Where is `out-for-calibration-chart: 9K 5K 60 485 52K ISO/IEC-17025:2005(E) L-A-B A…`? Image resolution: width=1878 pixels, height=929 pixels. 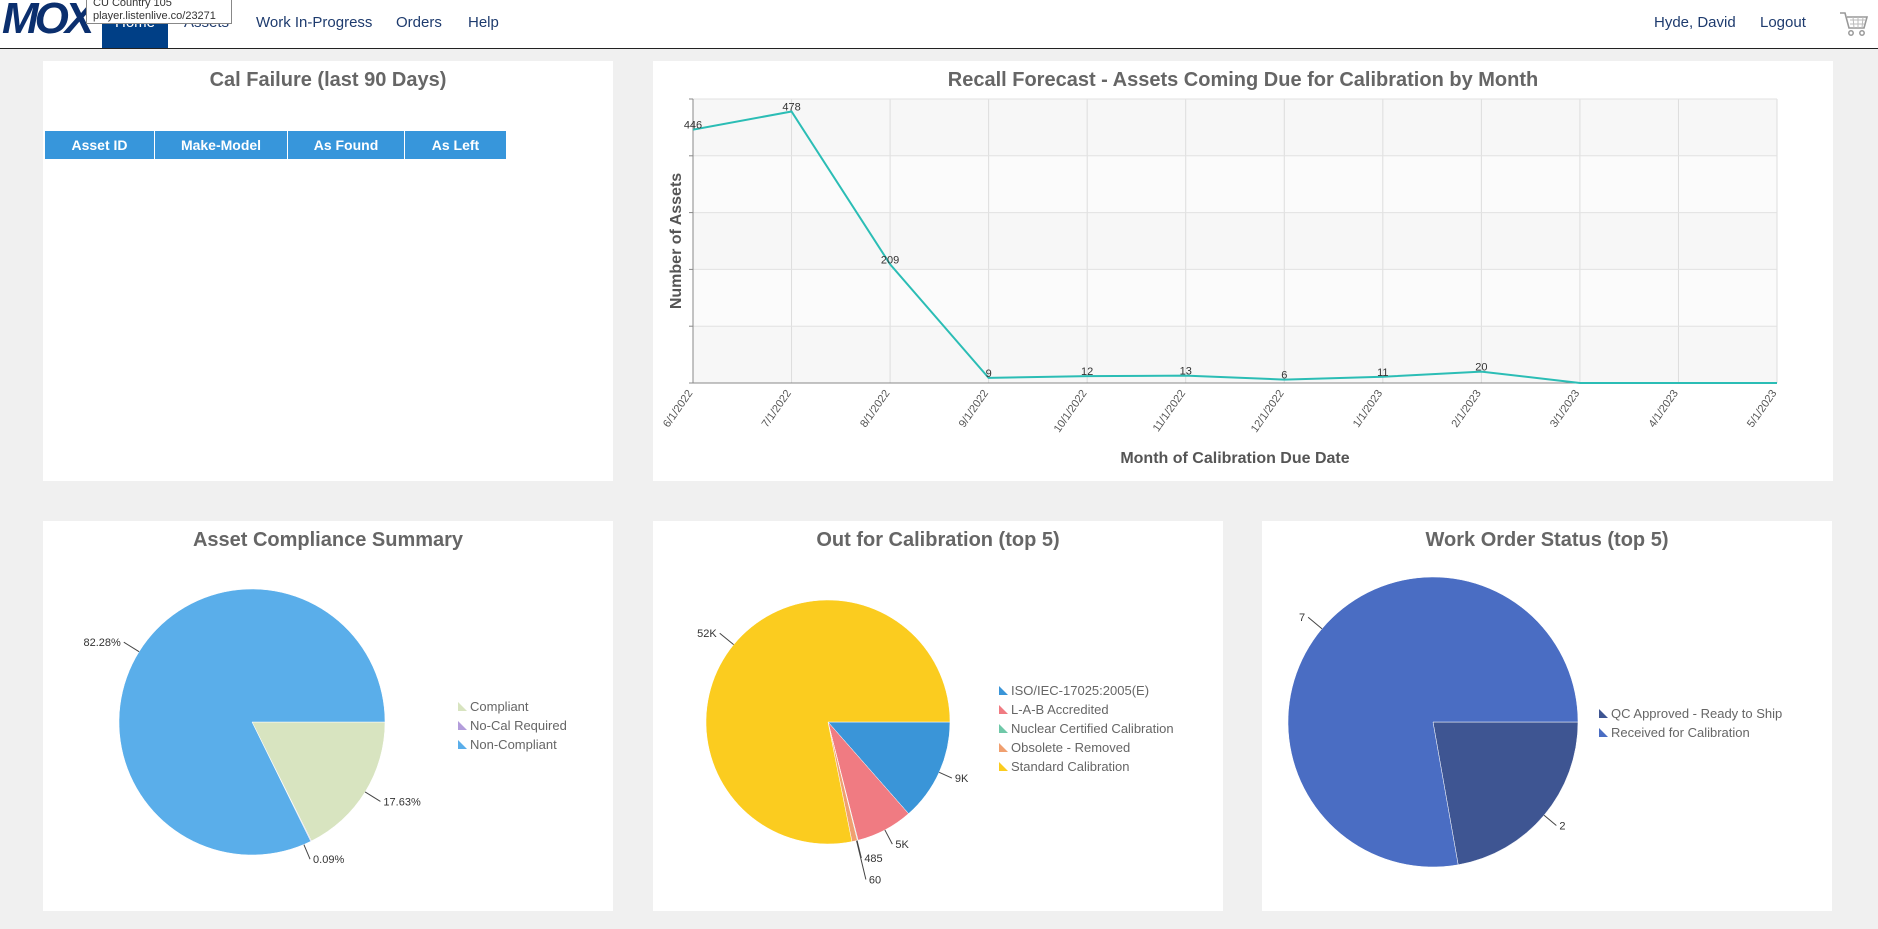 out-for-calibration-chart: 9K 5K 60 485 52K ISO/IEC-17025:2005(E) L-A-B A… is located at coordinates (935, 743).